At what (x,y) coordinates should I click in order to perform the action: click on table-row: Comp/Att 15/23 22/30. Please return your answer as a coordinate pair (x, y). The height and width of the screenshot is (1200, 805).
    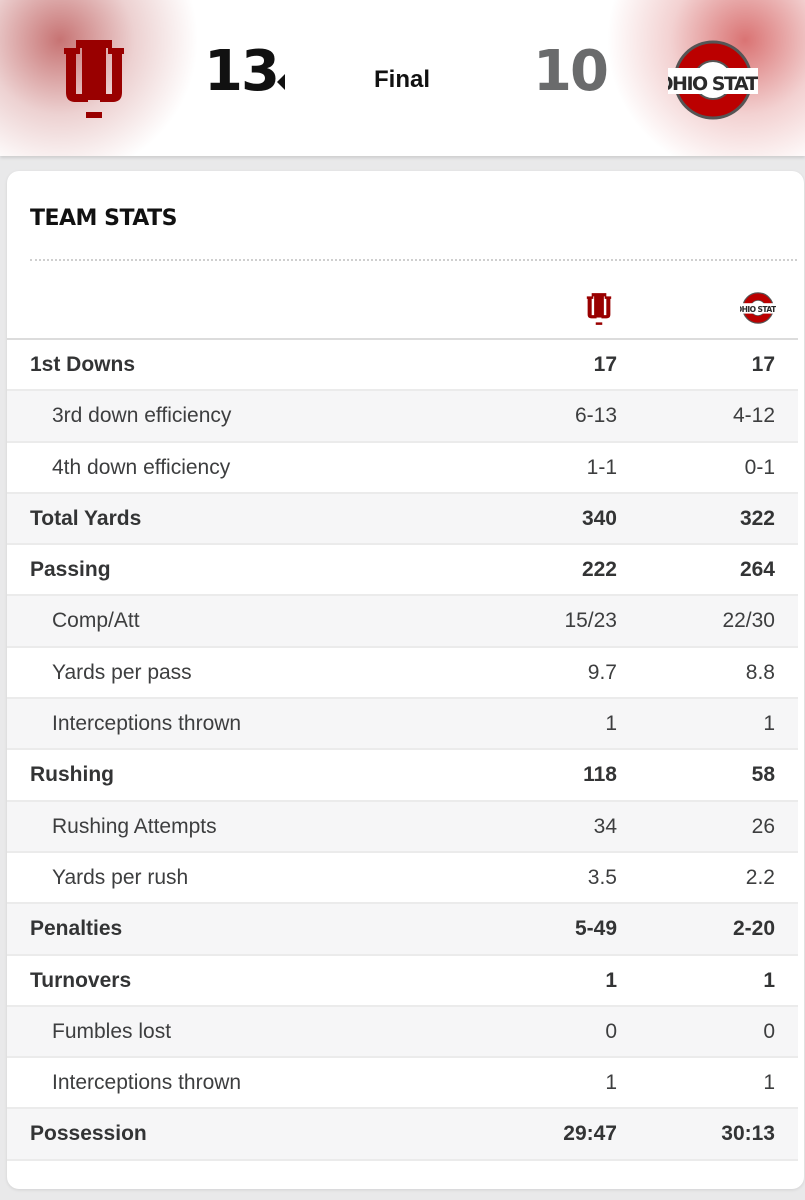
    Looking at the image, I should click on (402, 622).